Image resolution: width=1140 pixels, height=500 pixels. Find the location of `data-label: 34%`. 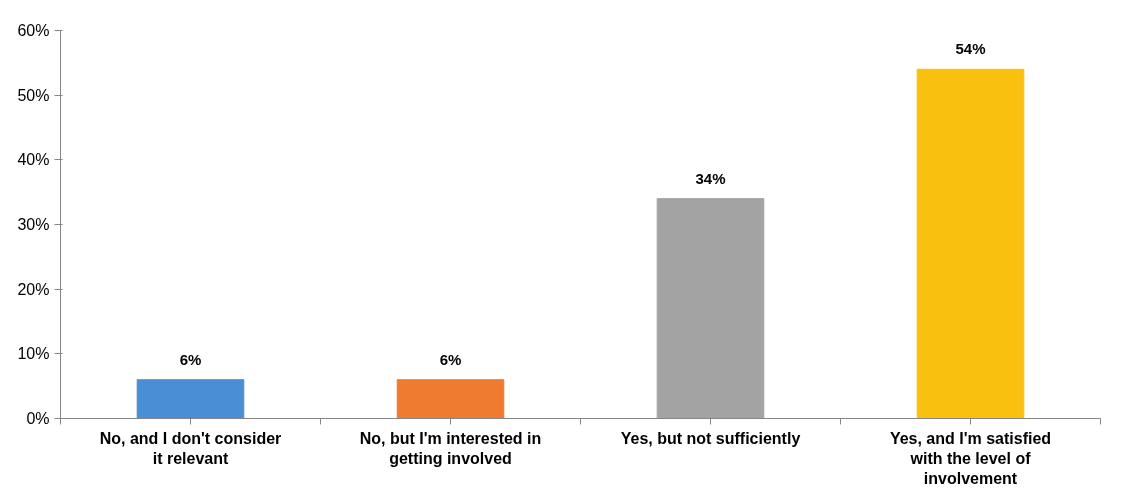

data-label: 34% is located at coordinates (710, 178).